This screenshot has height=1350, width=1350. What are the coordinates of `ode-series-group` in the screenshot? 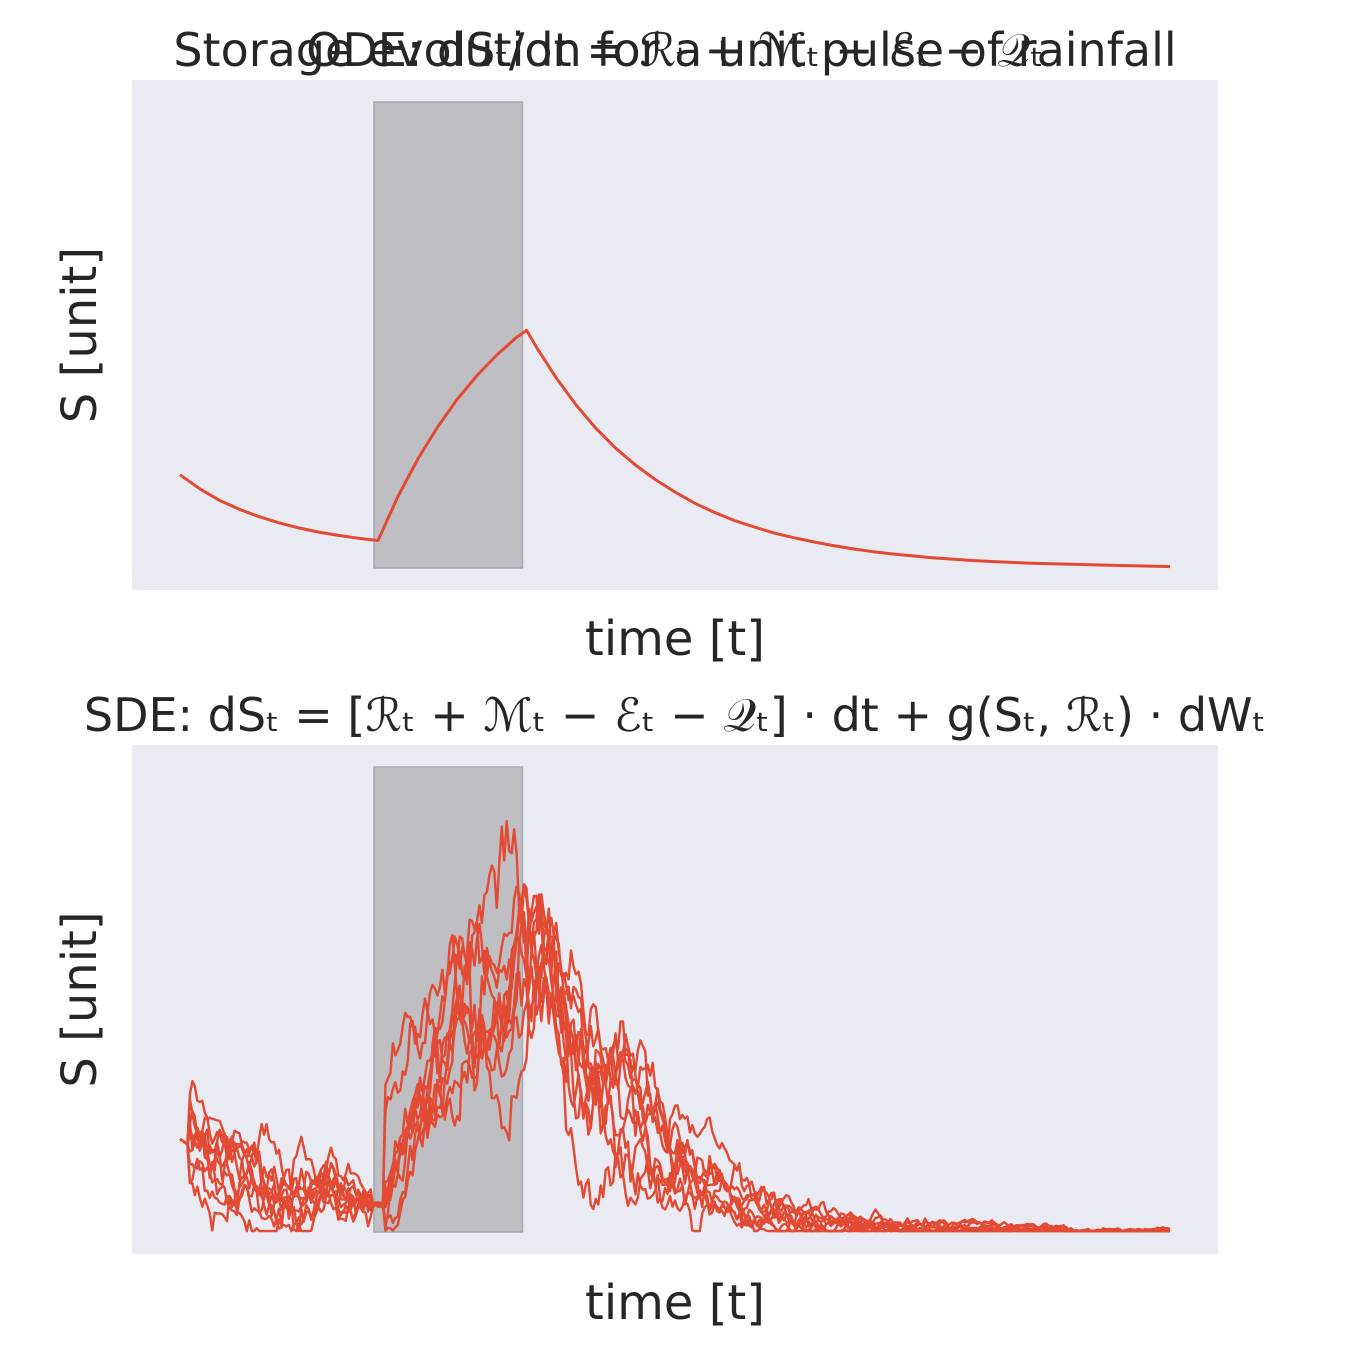 It's located at (675, 448).